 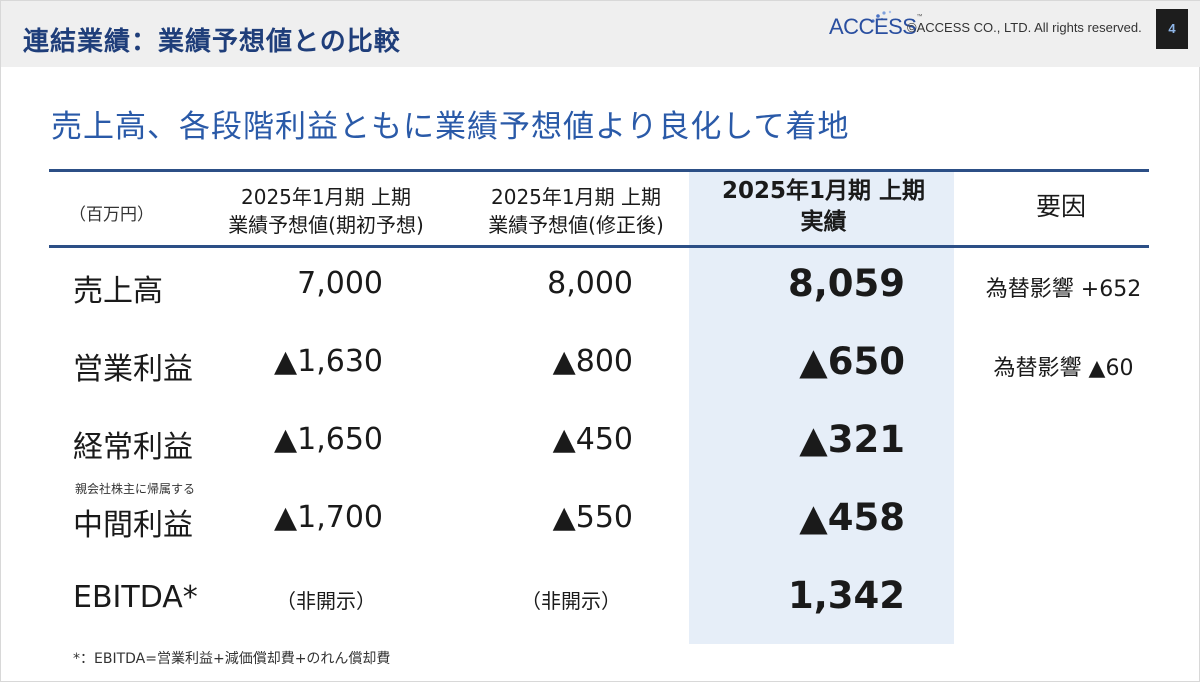 I want to click on header-band, so click(x=600, y=34).